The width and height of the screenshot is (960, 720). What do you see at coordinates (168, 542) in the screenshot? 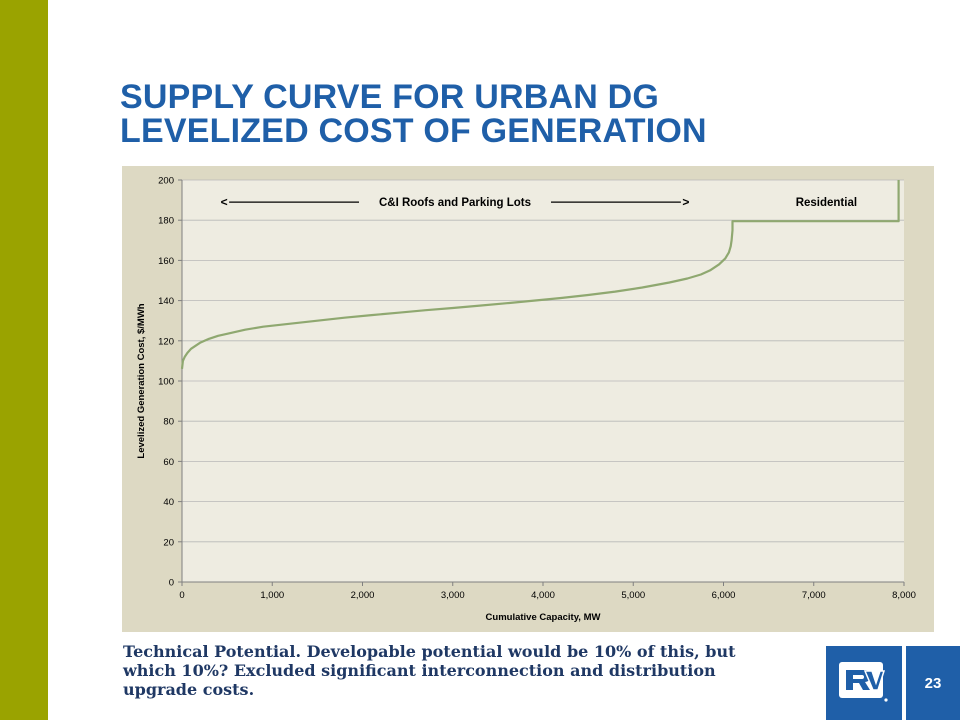
I see `y-tick-label: 20` at bounding box center [168, 542].